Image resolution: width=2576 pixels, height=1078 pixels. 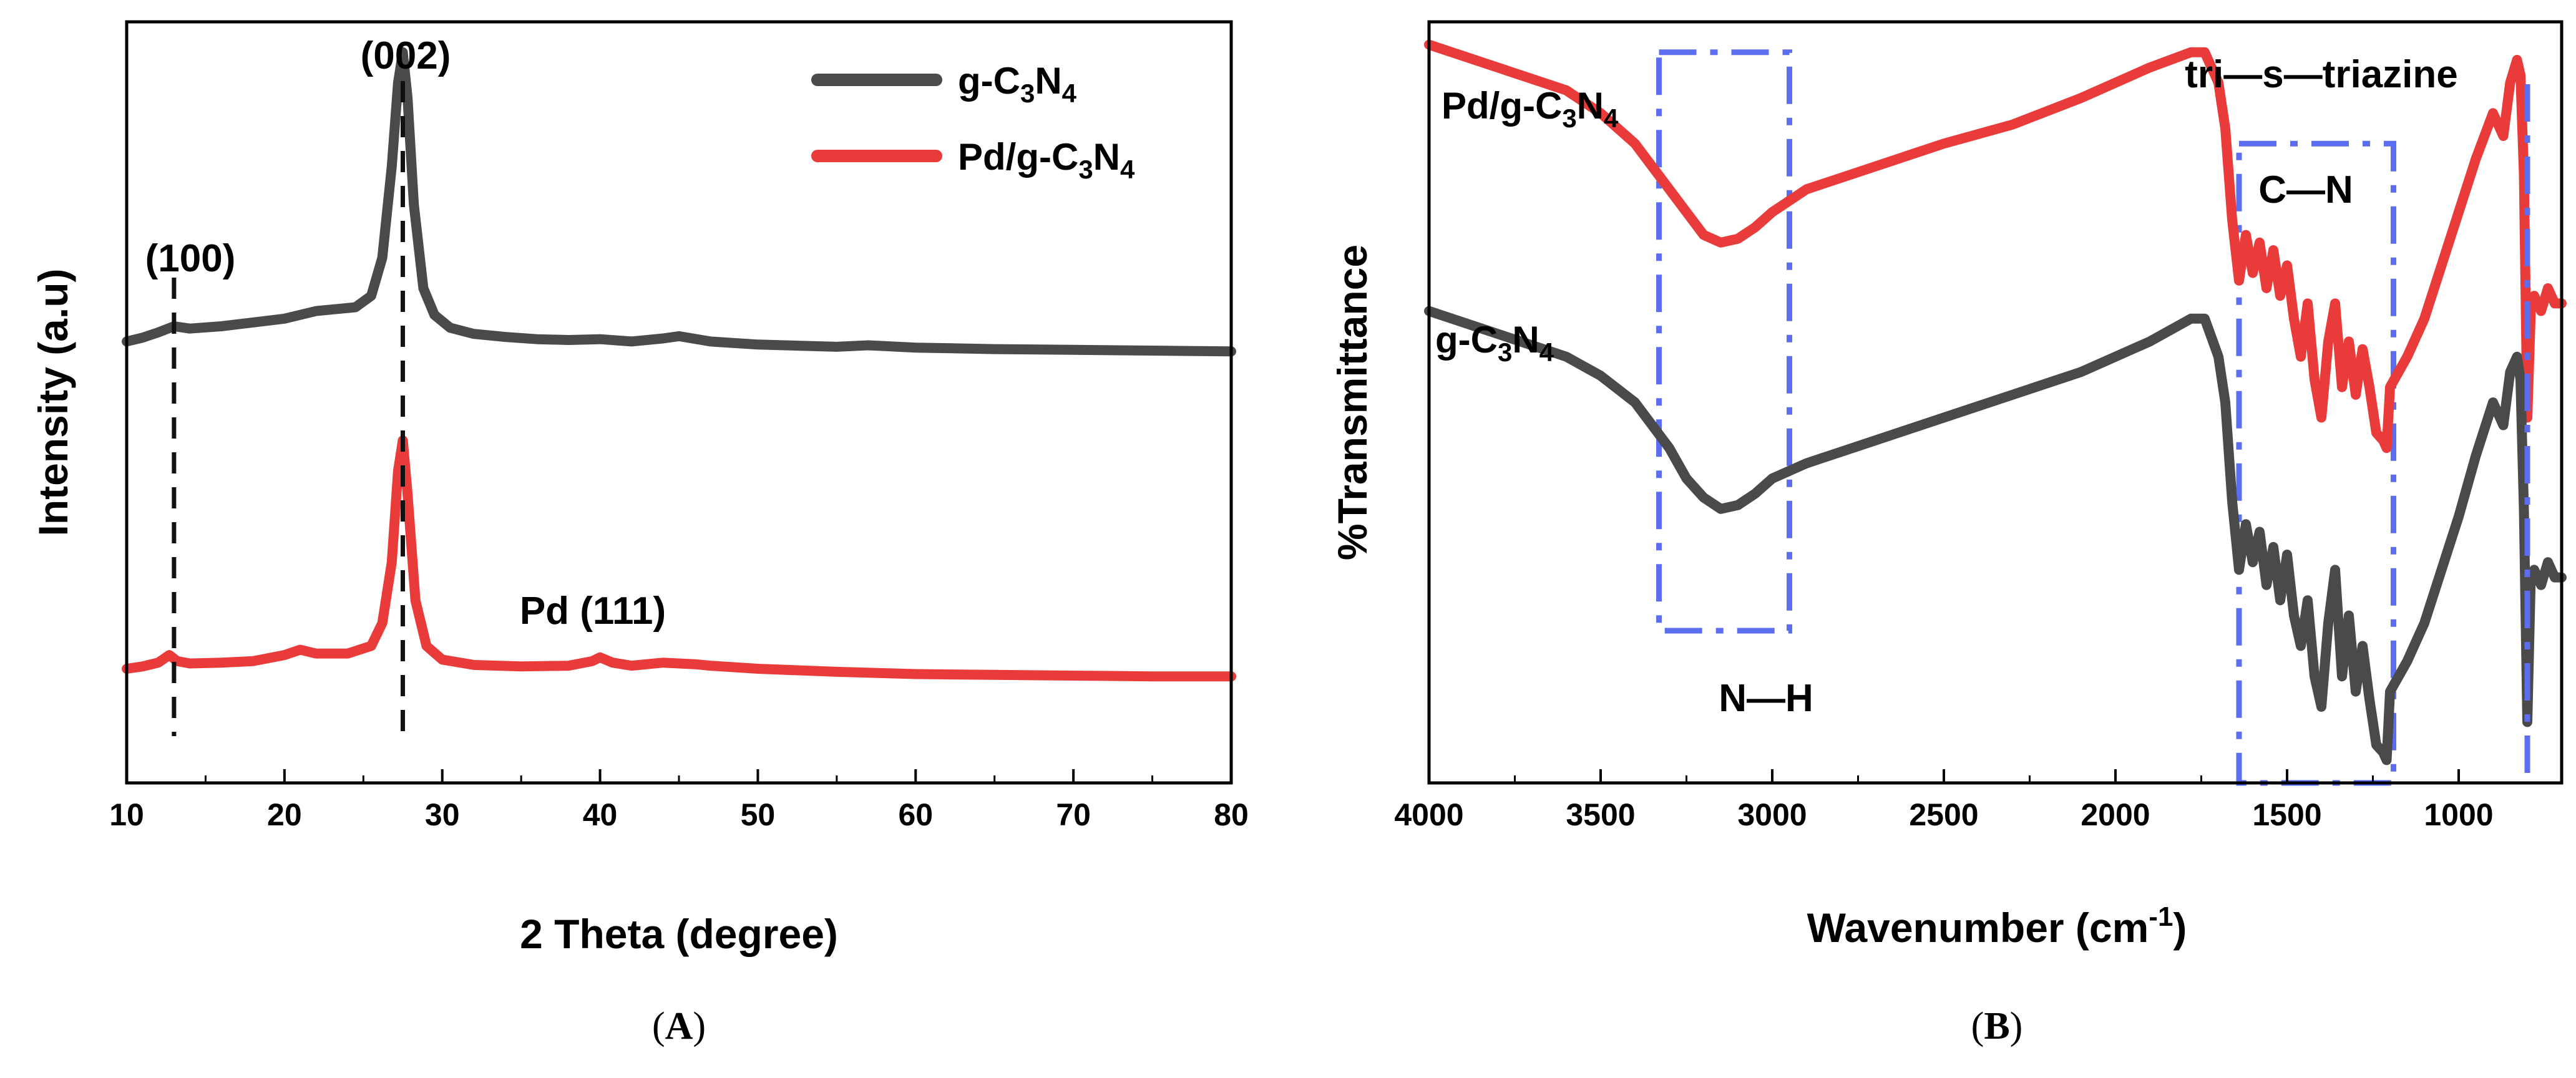 What do you see at coordinates (973, 122) in the screenshot?
I see `xrd-legend: g-C3N4 Pd/g-C3N4` at bounding box center [973, 122].